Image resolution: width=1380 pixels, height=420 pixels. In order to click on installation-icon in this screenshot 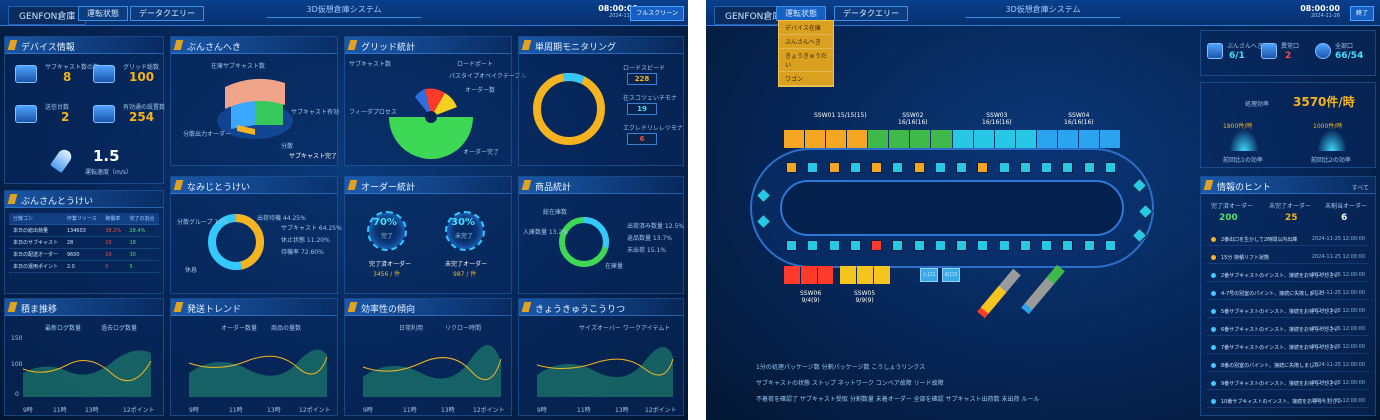, I will do `click(104, 114)`.